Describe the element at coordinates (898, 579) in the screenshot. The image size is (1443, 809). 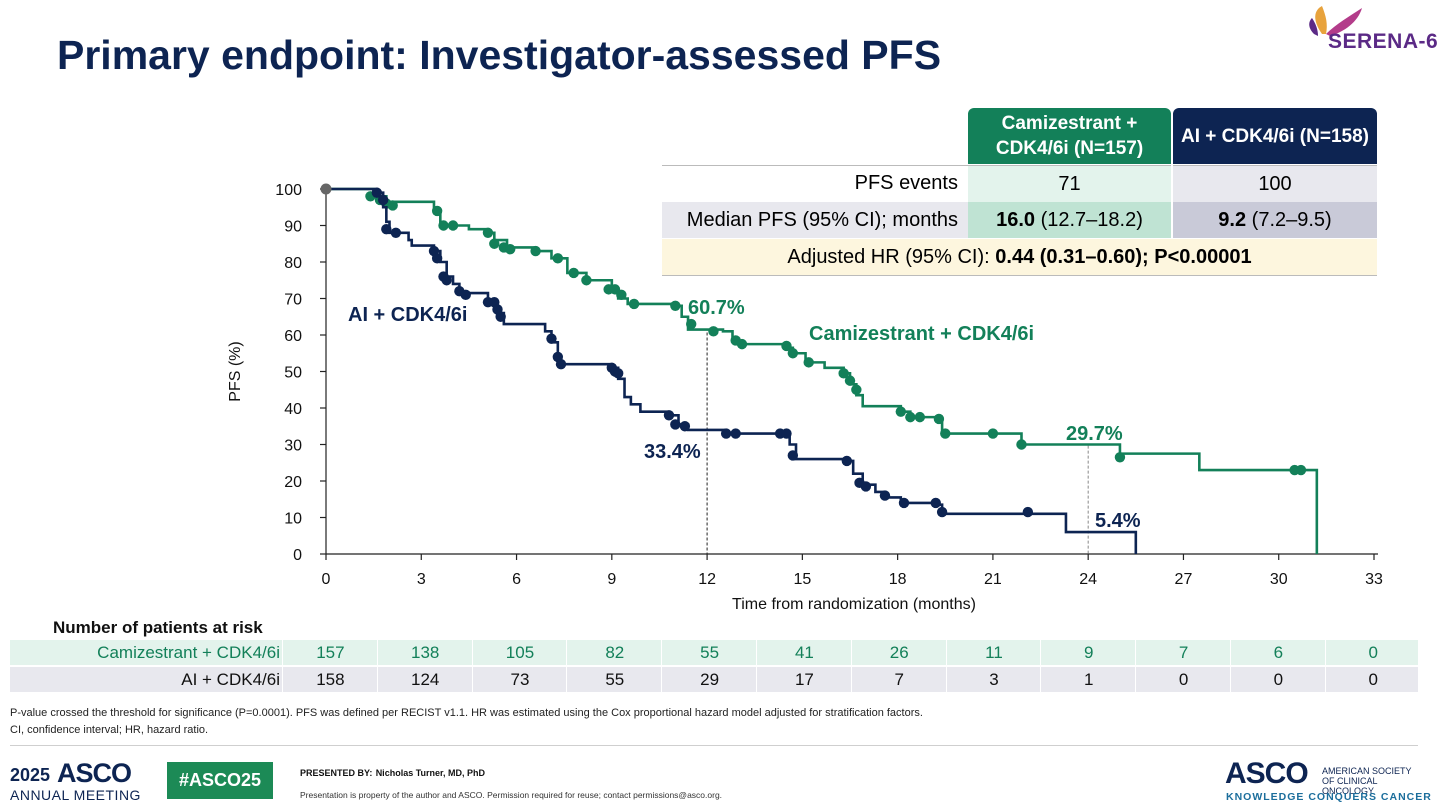
I see `x-tick-label: 18` at that location.